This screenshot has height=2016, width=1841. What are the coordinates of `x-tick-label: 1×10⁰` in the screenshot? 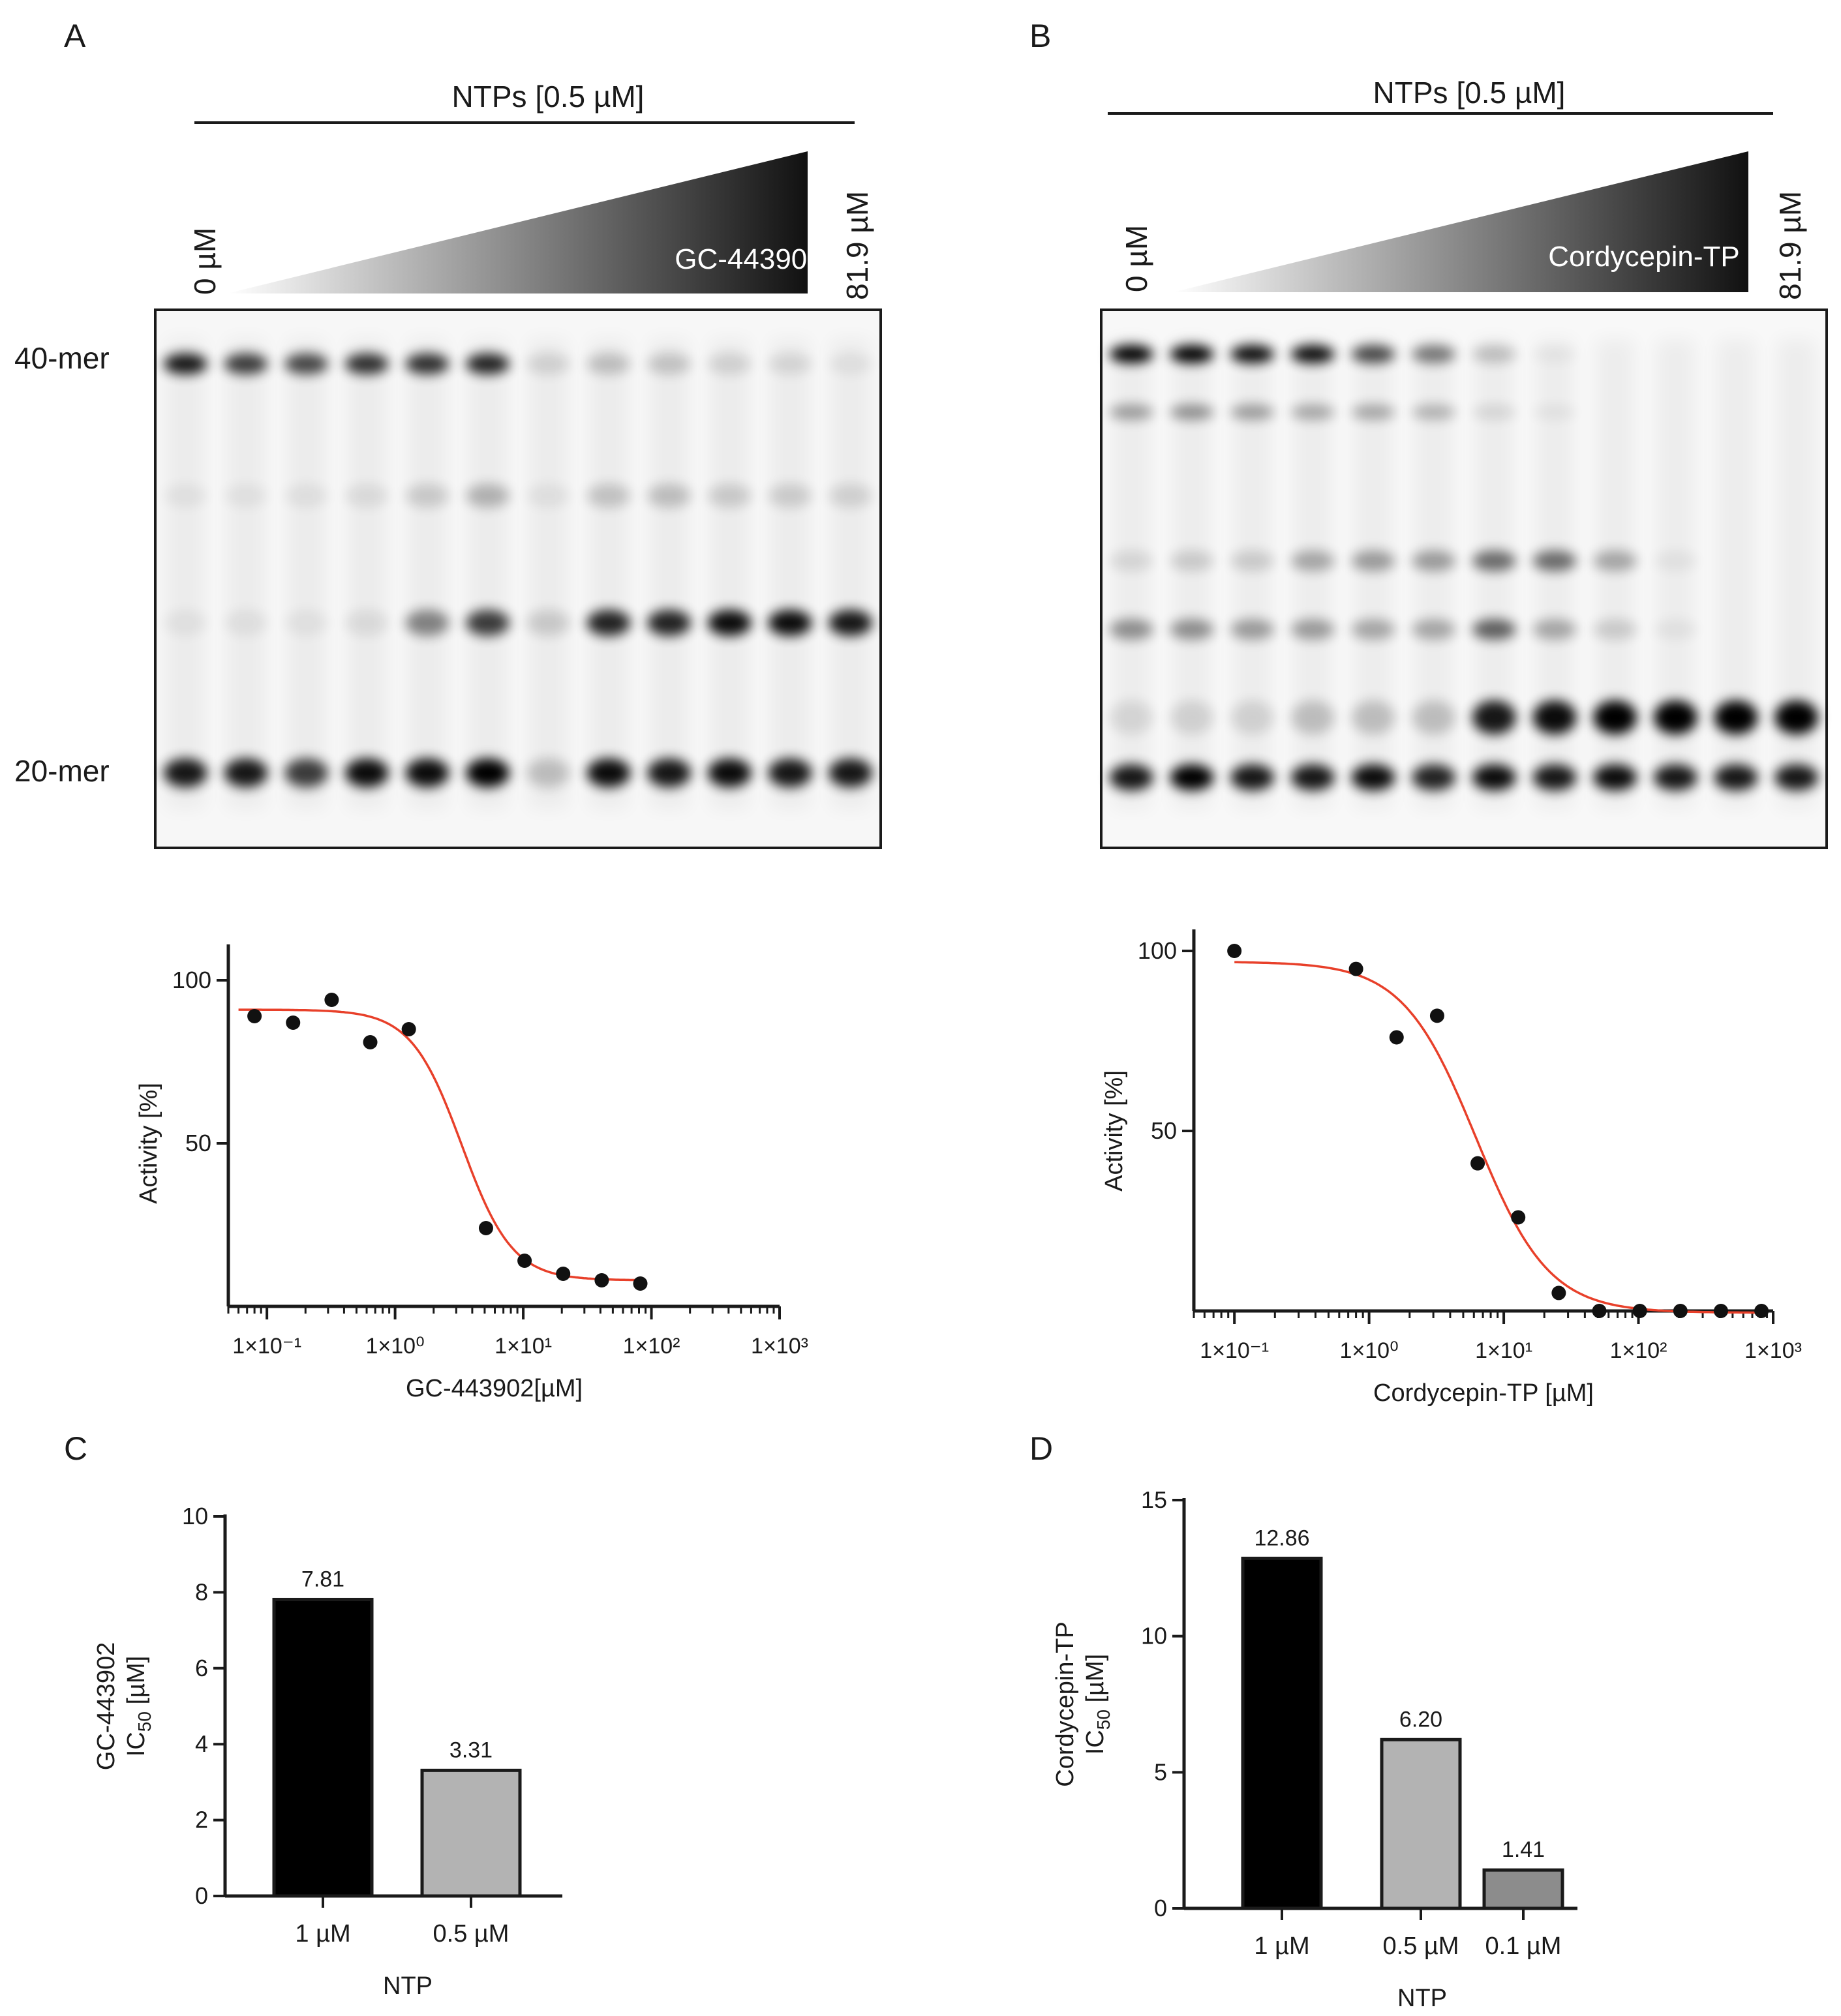 It's located at (394, 1346).